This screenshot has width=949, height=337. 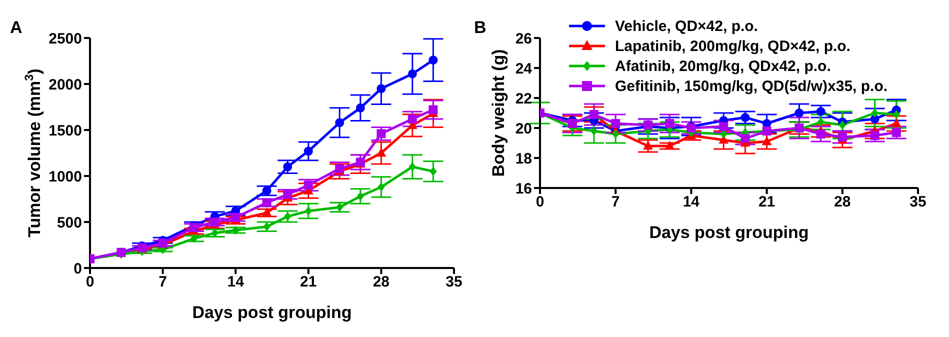 I want to click on y-tick-label: 1500, so click(x=65, y=131).